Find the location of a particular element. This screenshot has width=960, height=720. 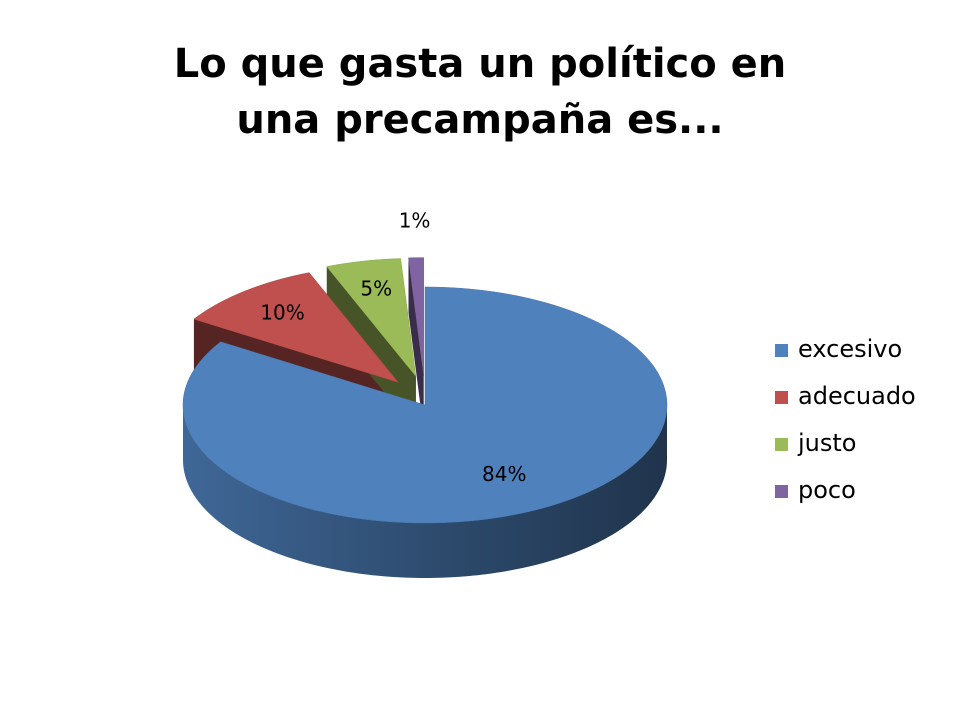

data-label: 5% is located at coordinates (376, 288).